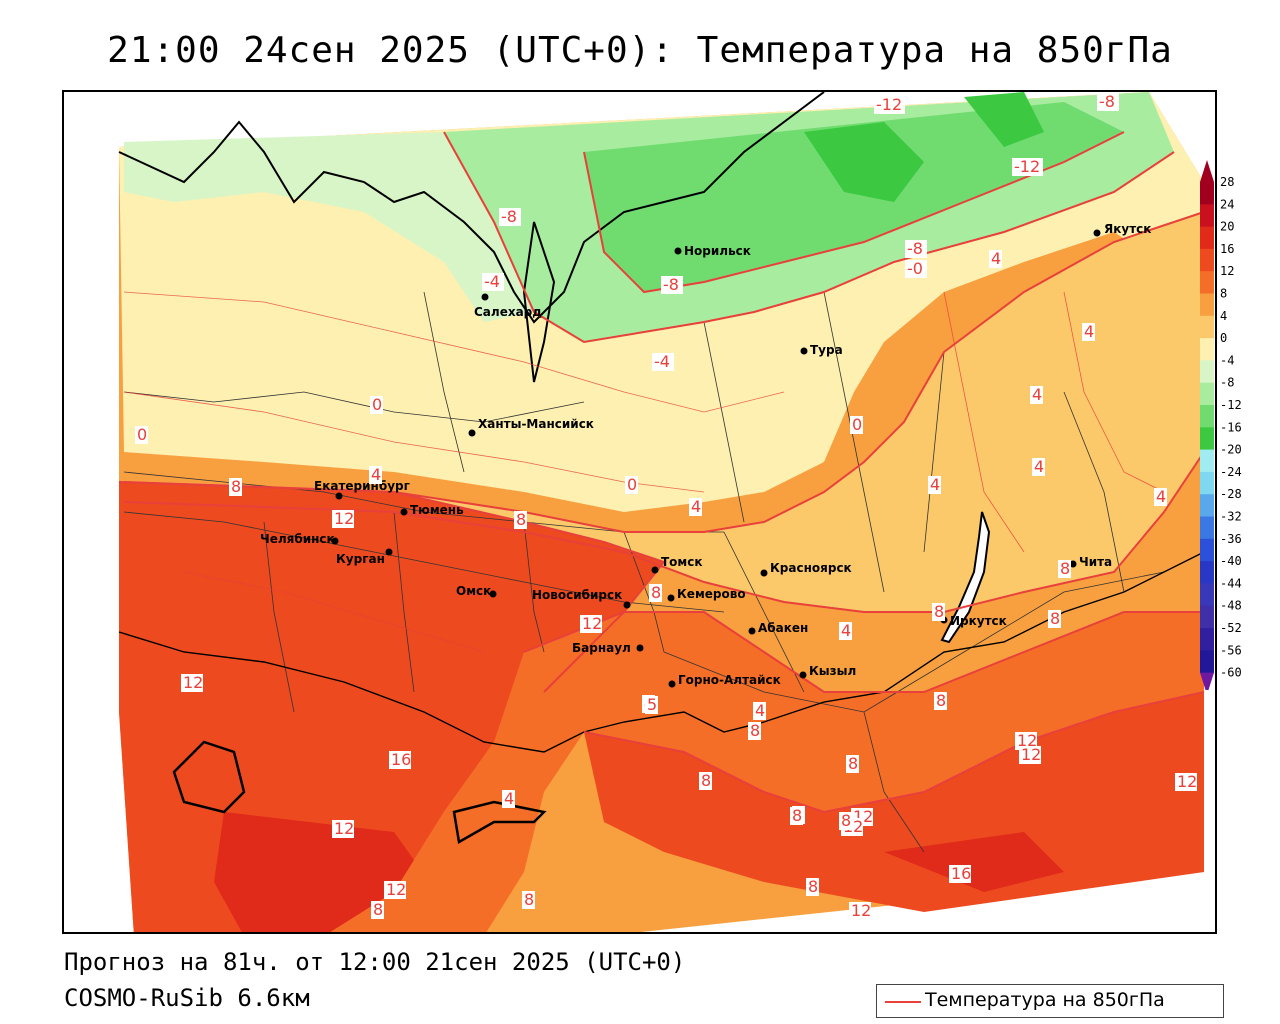  What do you see at coordinates (1231, 450) in the screenshot?
I see `colorbar-tick-label: -20` at bounding box center [1231, 450].